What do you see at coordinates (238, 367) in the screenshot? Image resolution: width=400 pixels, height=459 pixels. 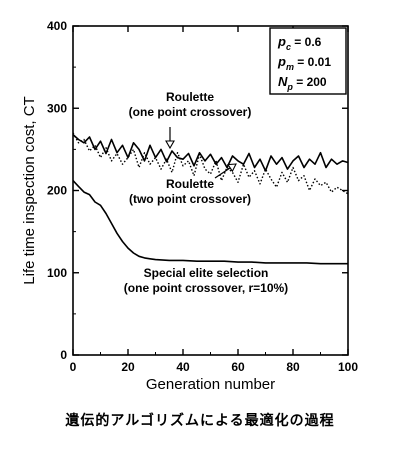 I see `x-tick-label: 60` at bounding box center [238, 367].